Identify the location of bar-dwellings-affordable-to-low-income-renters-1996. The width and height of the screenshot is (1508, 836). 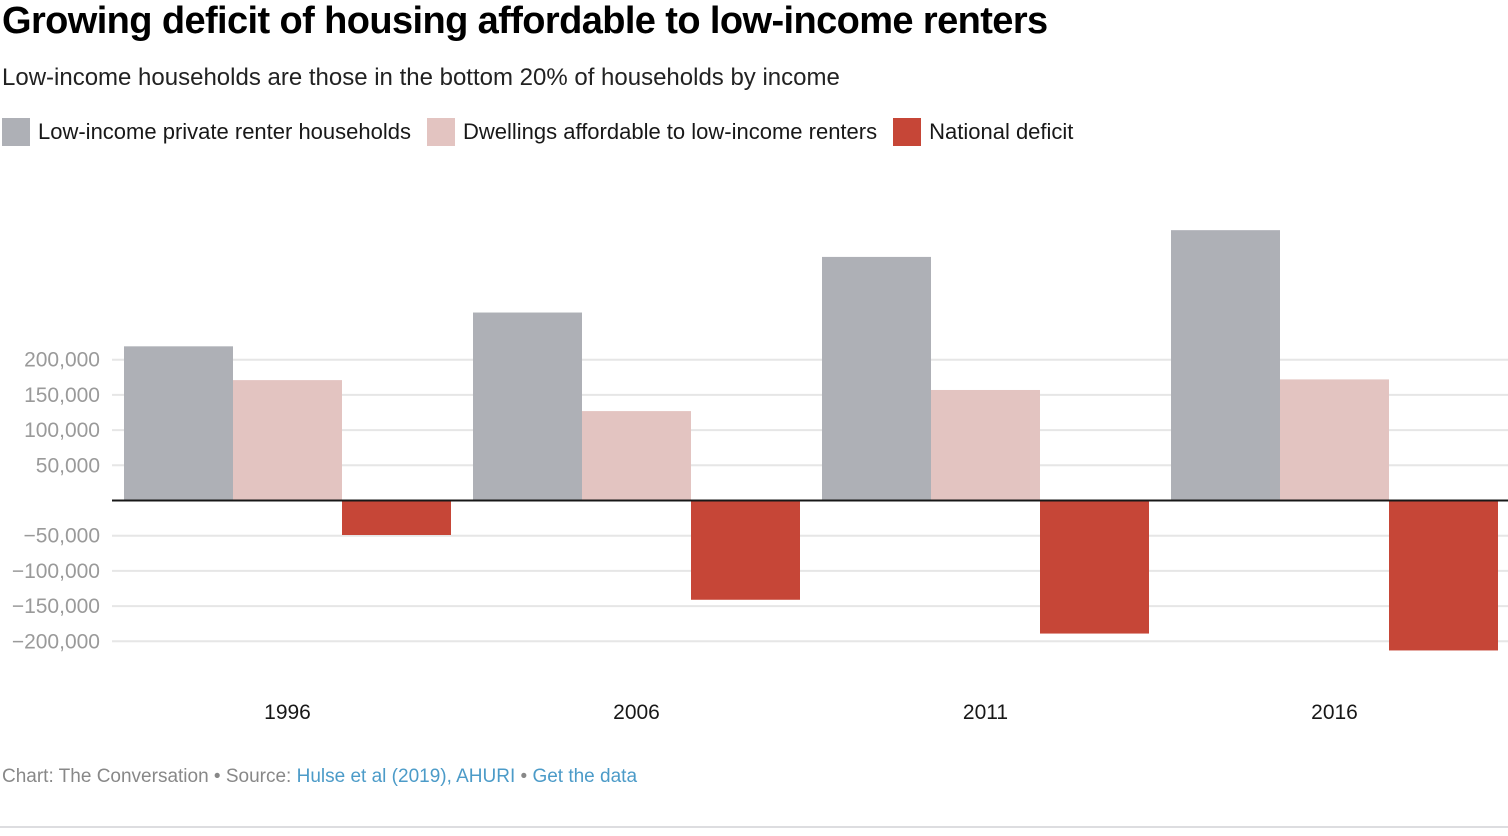
(287, 440).